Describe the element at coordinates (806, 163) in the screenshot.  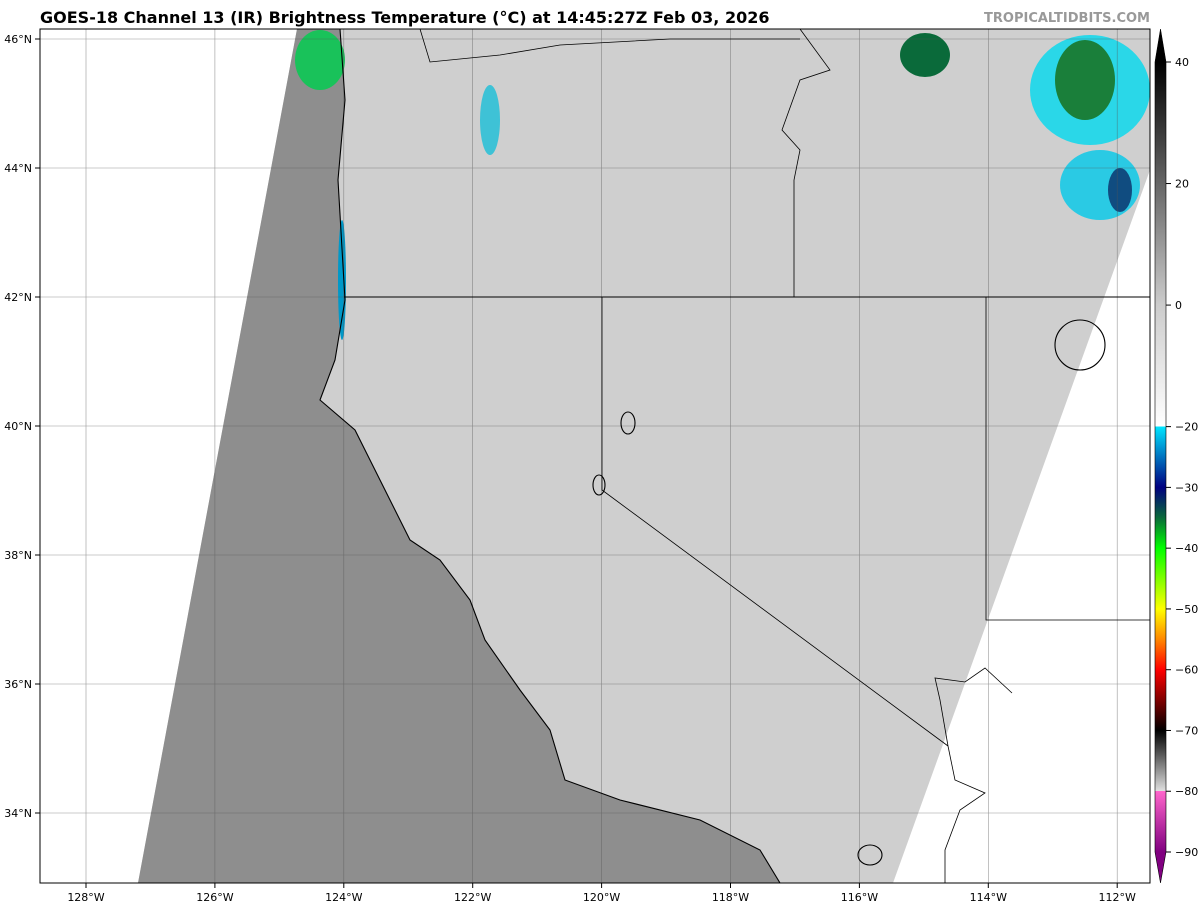
I see `state-border-or-id` at that location.